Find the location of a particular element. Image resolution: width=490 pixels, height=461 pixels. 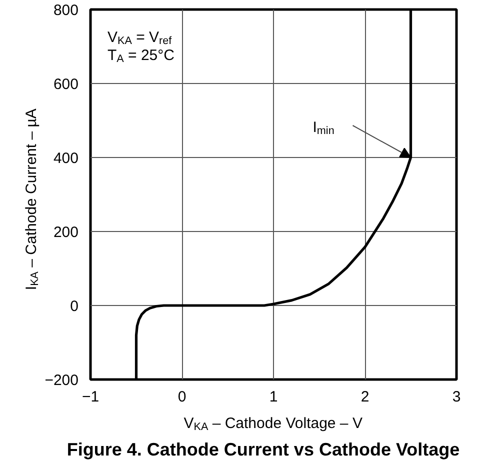

x-tick-label: 3 is located at coordinates (456, 397).